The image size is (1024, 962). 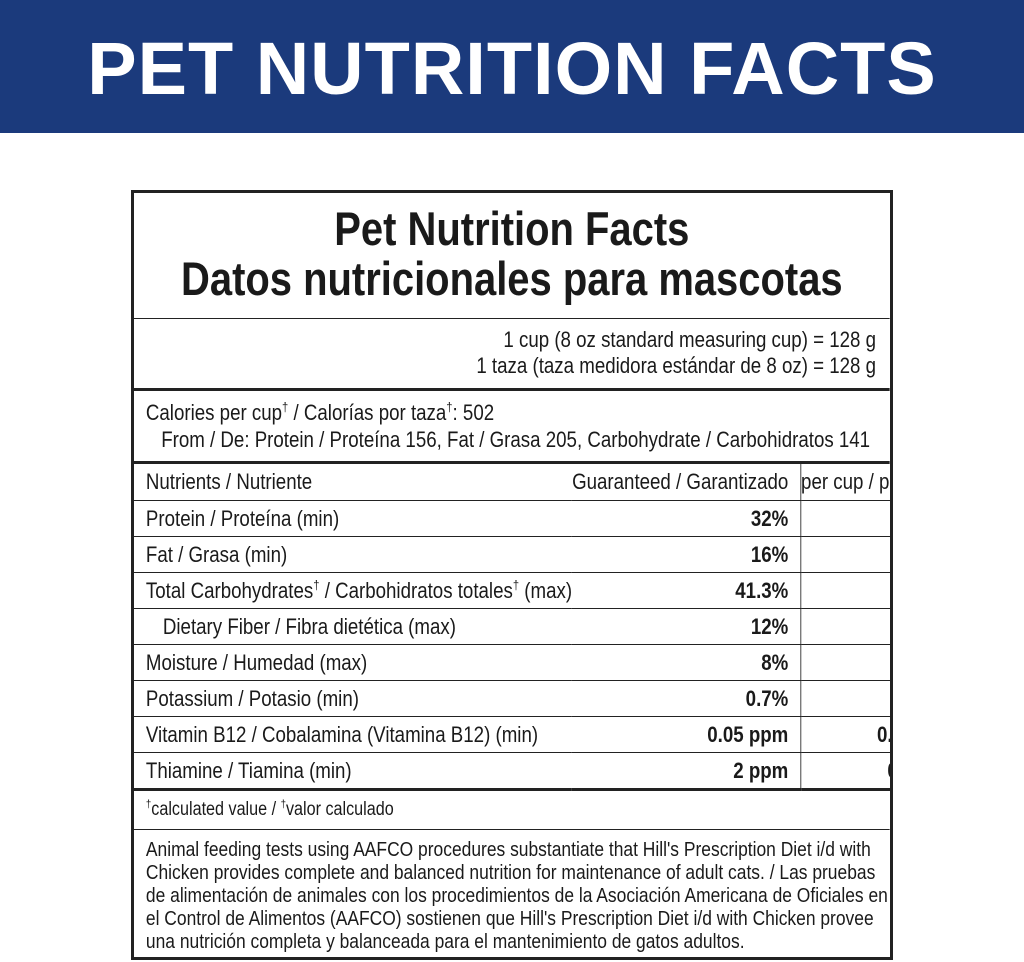 What do you see at coordinates (353, 554) in the screenshot?
I see `nutrient-name: Fat / Grasa (min)` at bounding box center [353, 554].